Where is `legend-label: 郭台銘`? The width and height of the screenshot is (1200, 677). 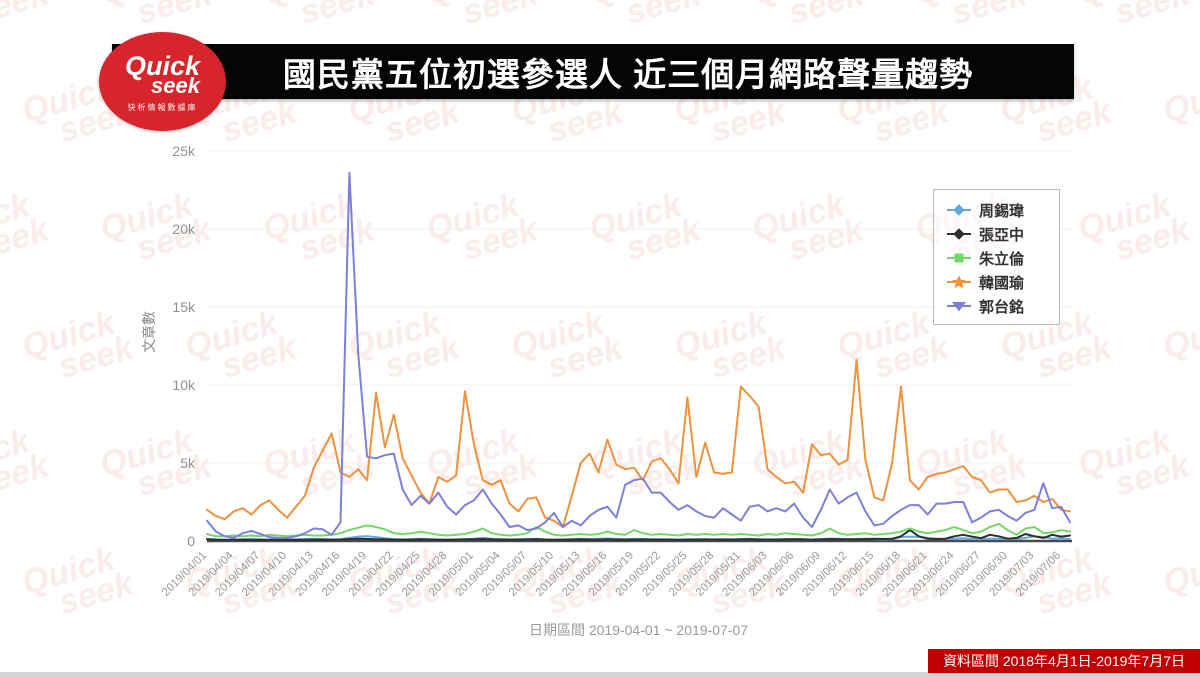
legend-label: 郭台銘 is located at coordinates (1002, 307).